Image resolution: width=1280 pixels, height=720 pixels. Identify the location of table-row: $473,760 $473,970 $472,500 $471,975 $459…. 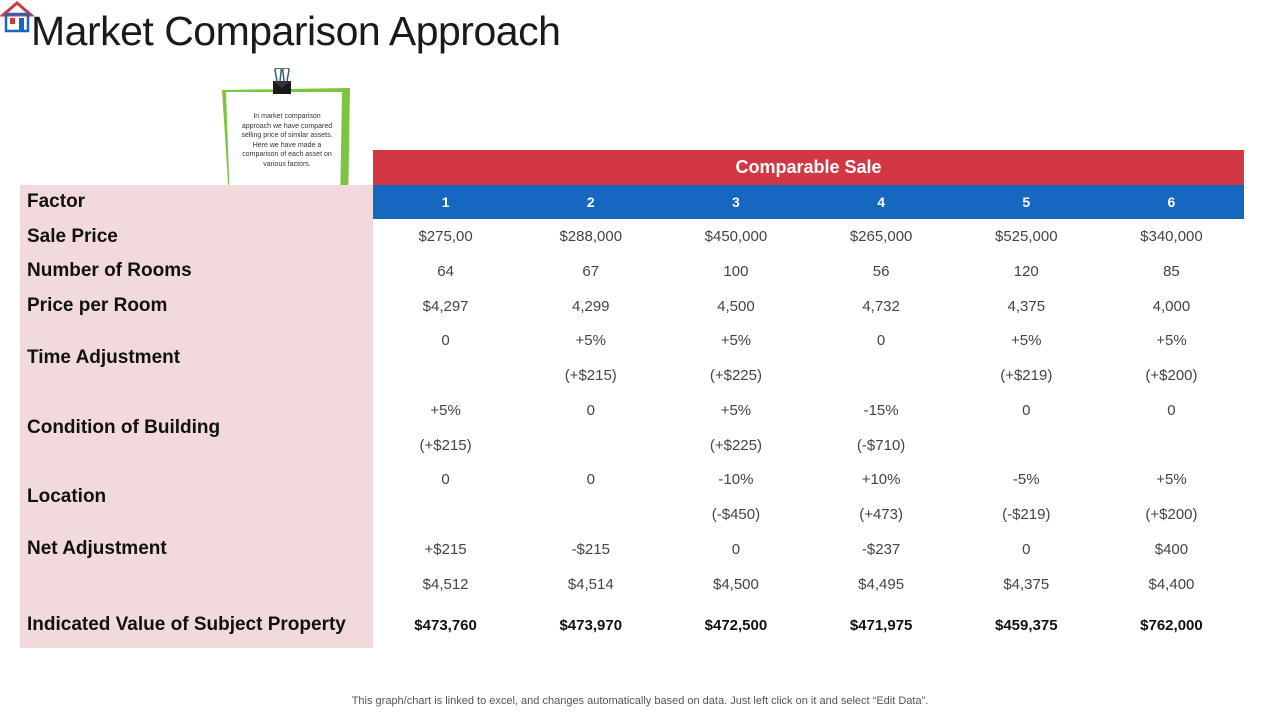
(808, 625).